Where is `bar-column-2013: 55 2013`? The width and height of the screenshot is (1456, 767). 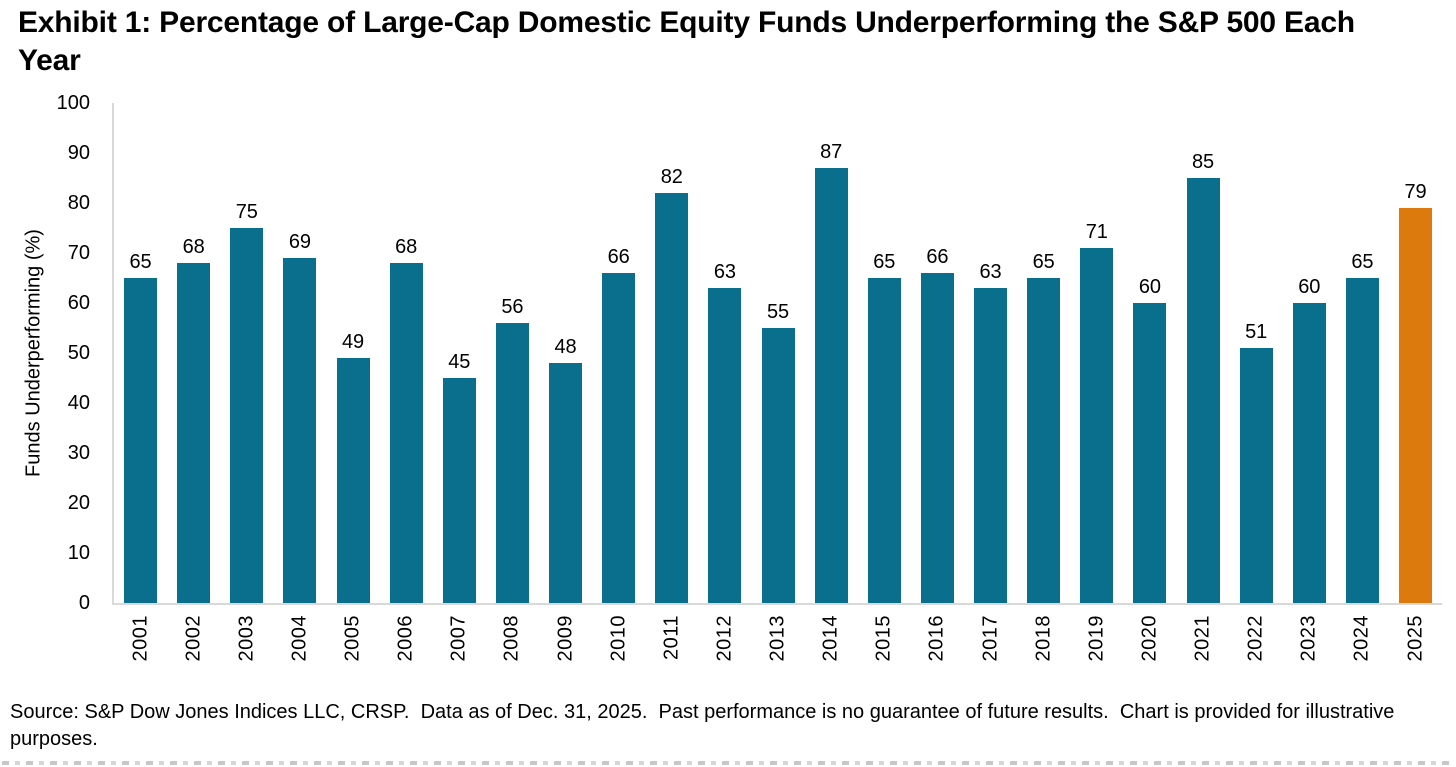
bar-column-2013: 55 2013 is located at coordinates (778, 382).